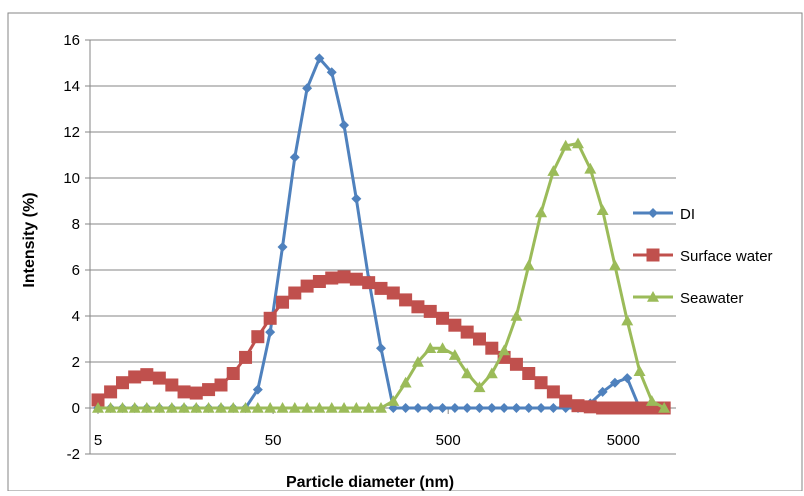 The height and width of the screenshot is (496, 804). Describe the element at coordinates (71, 132) in the screenshot. I see `y-tick-label: 12` at that location.